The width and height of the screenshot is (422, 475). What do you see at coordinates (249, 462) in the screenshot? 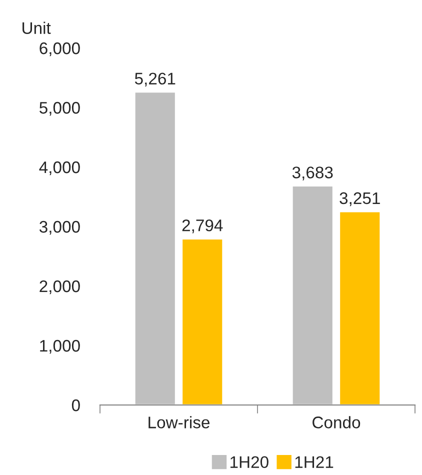
I see `legend-label: 1H20` at bounding box center [249, 462].